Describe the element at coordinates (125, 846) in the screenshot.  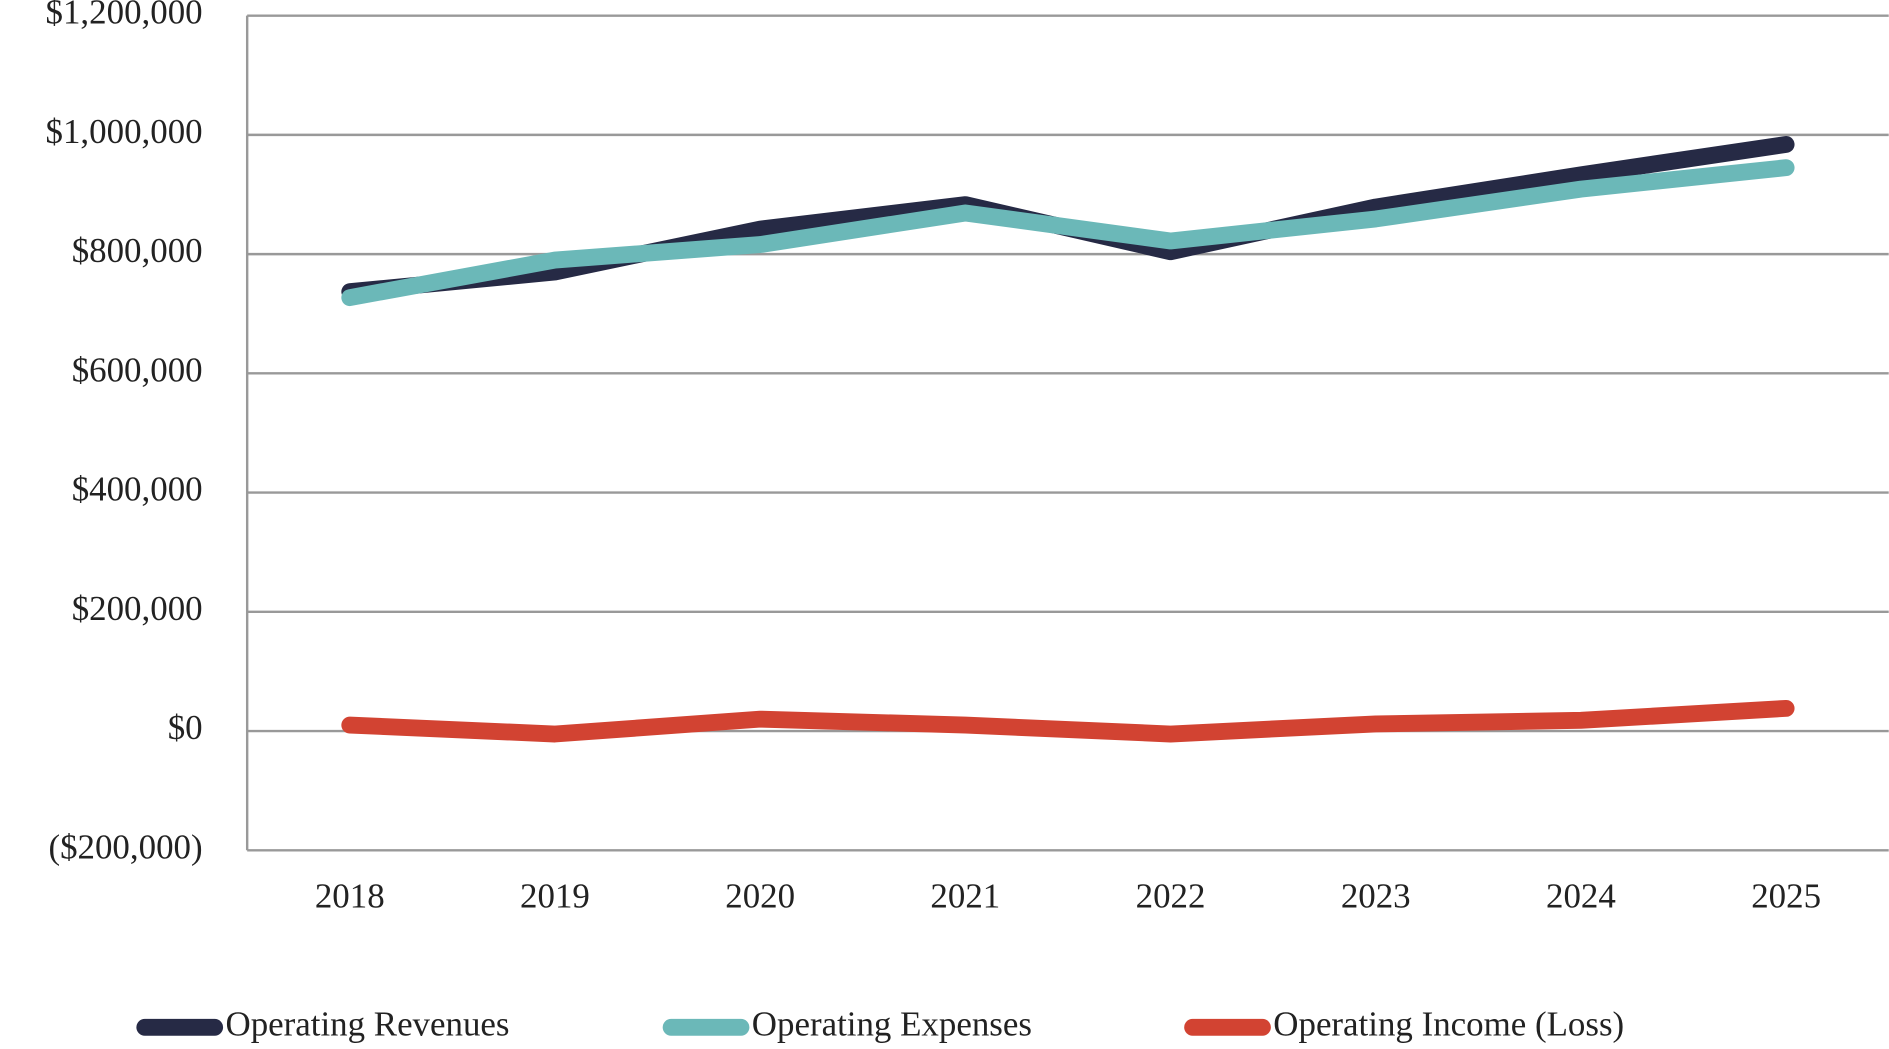
I see `y-tick-label: ($200,000)` at that location.